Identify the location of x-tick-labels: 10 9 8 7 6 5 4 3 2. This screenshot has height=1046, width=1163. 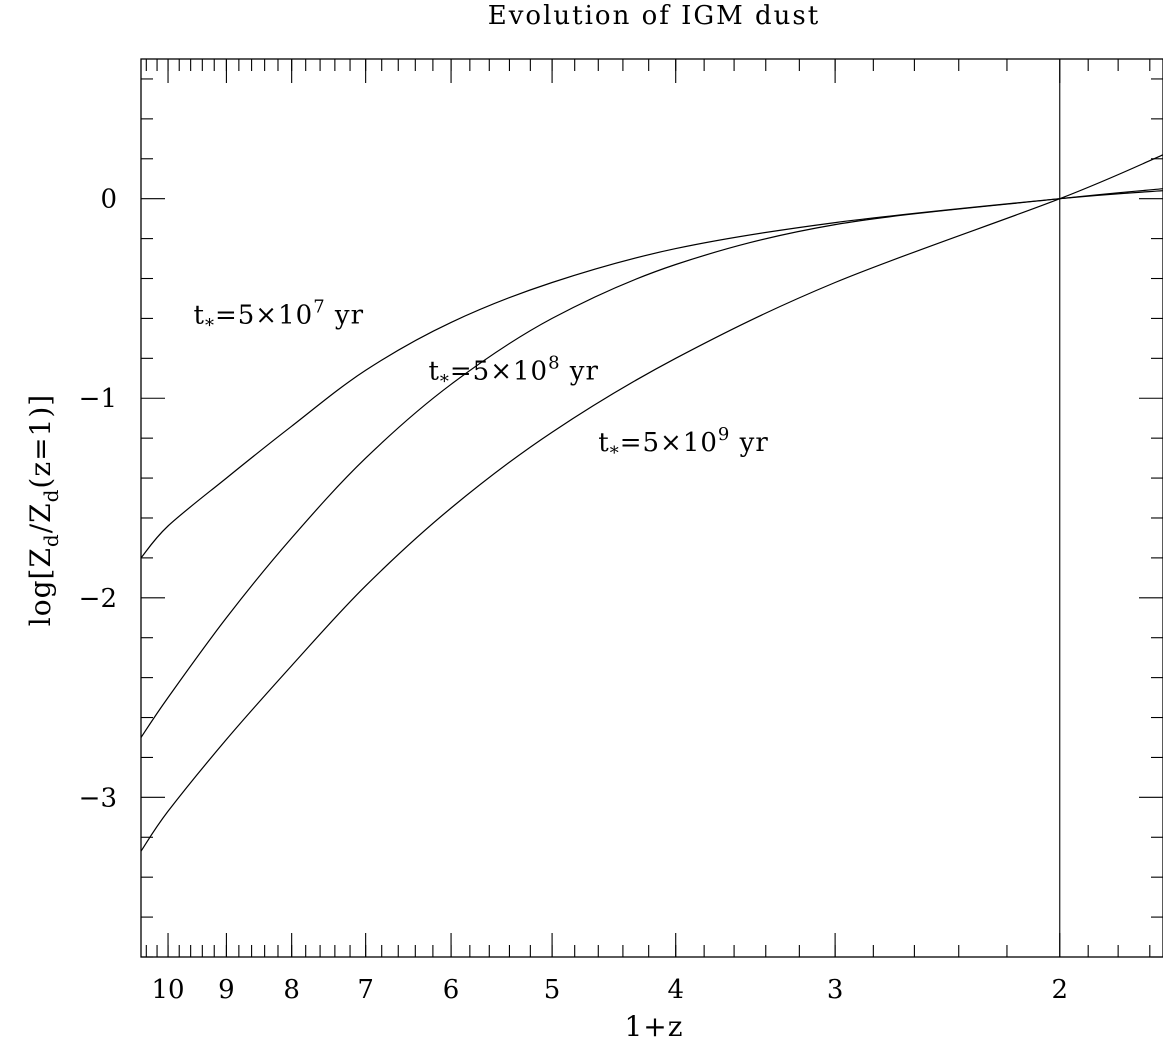
(609, 990).